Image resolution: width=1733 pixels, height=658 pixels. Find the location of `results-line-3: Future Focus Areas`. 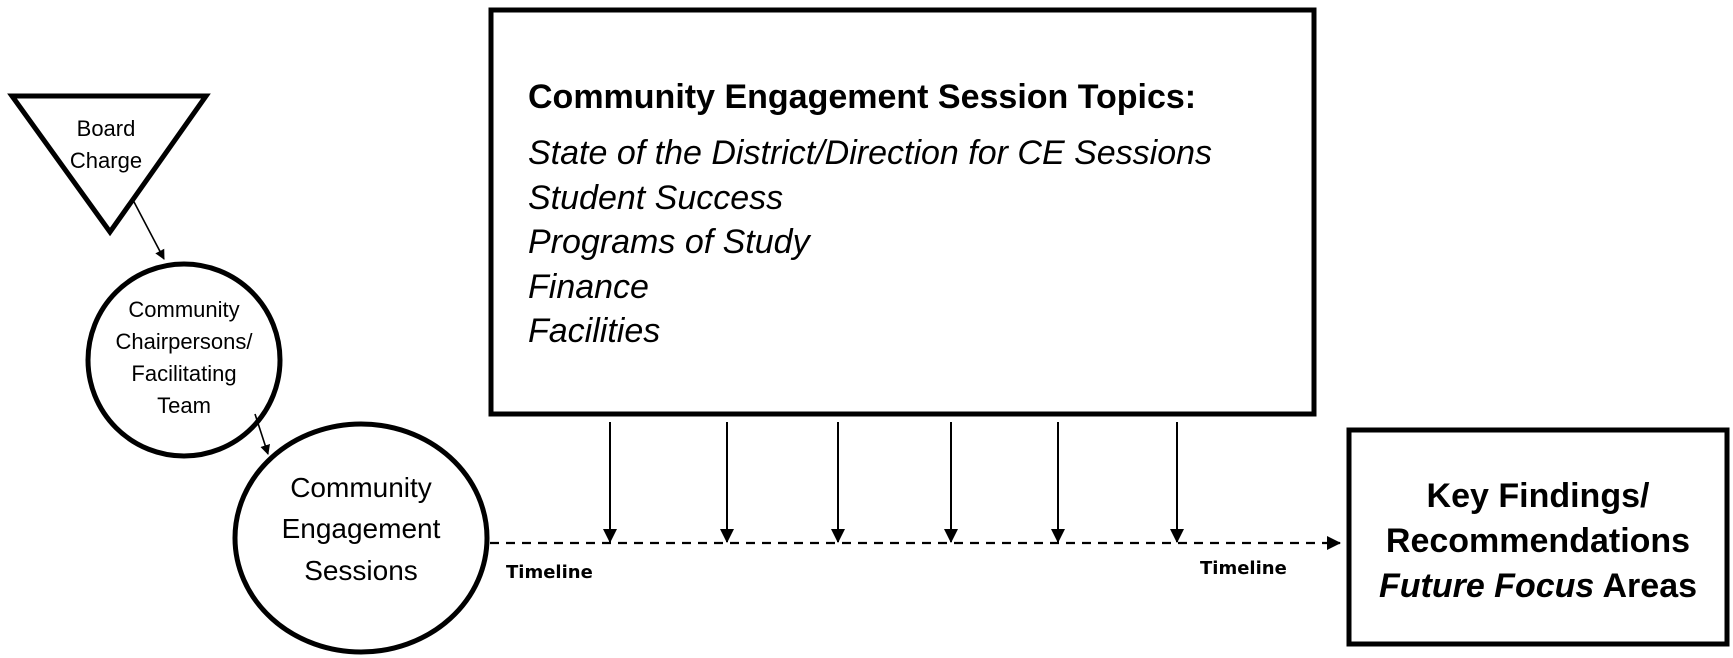

results-line-3: Future Focus Areas is located at coordinates (1538, 586).